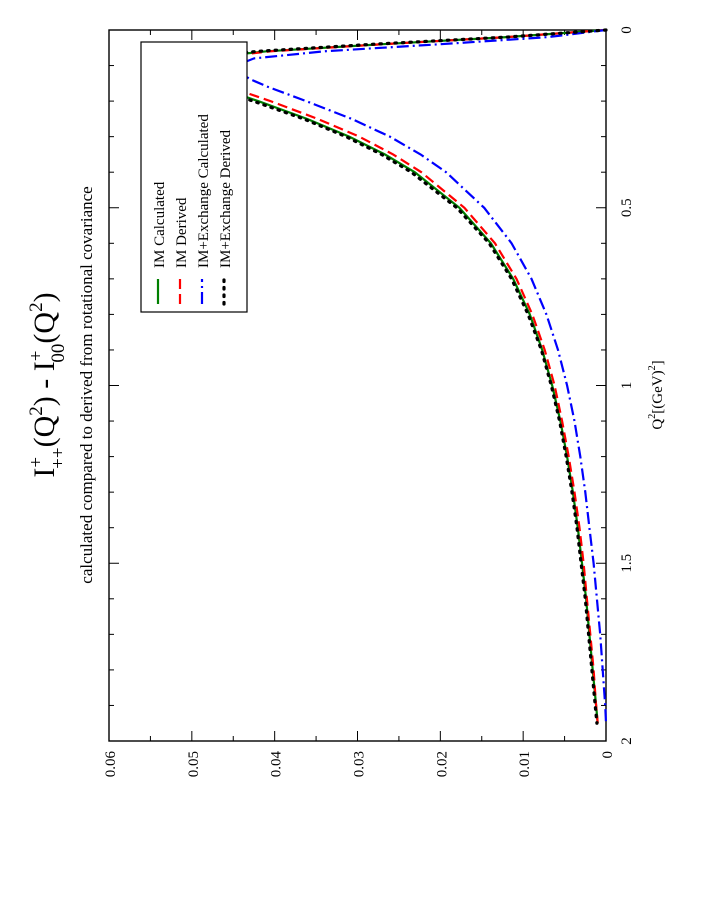  What do you see at coordinates (36, 307) in the screenshot?
I see `title-q2-sup: 2` at bounding box center [36, 307].